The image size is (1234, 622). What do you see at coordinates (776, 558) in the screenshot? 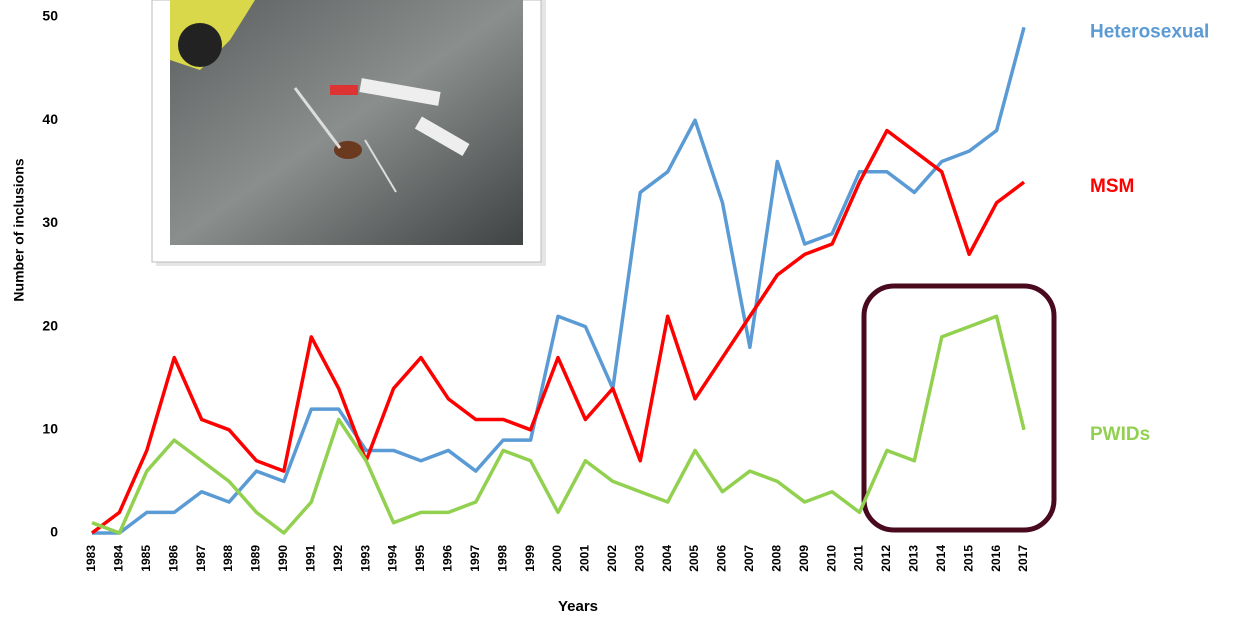
I see `x-tick-label: 2008` at bounding box center [776, 558].